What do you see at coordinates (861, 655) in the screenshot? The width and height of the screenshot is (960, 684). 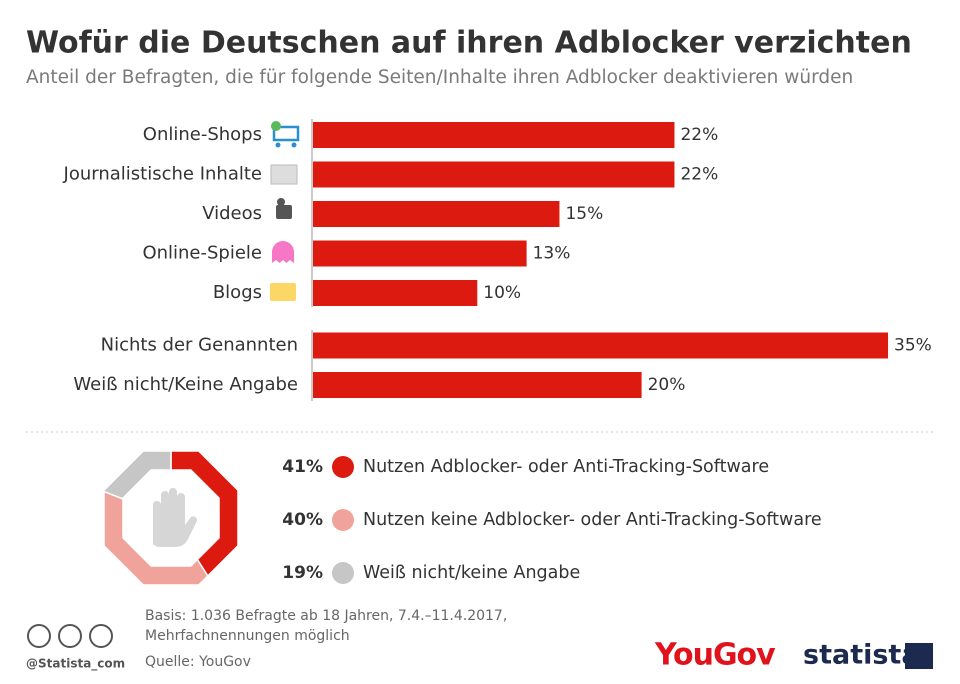 I see `publisher-logo: statista` at bounding box center [861, 655].